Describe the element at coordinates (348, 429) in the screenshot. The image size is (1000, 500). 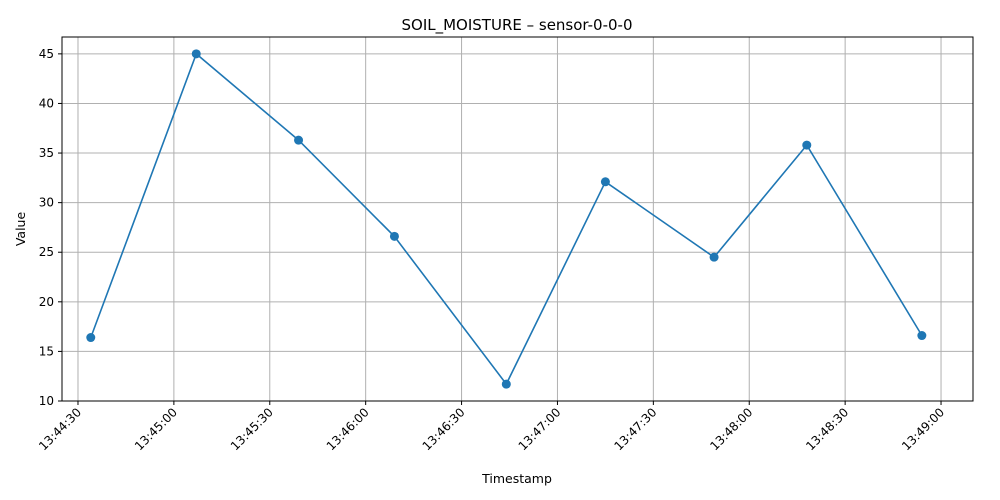
I see `x-tick-label: 13:46:00` at that location.